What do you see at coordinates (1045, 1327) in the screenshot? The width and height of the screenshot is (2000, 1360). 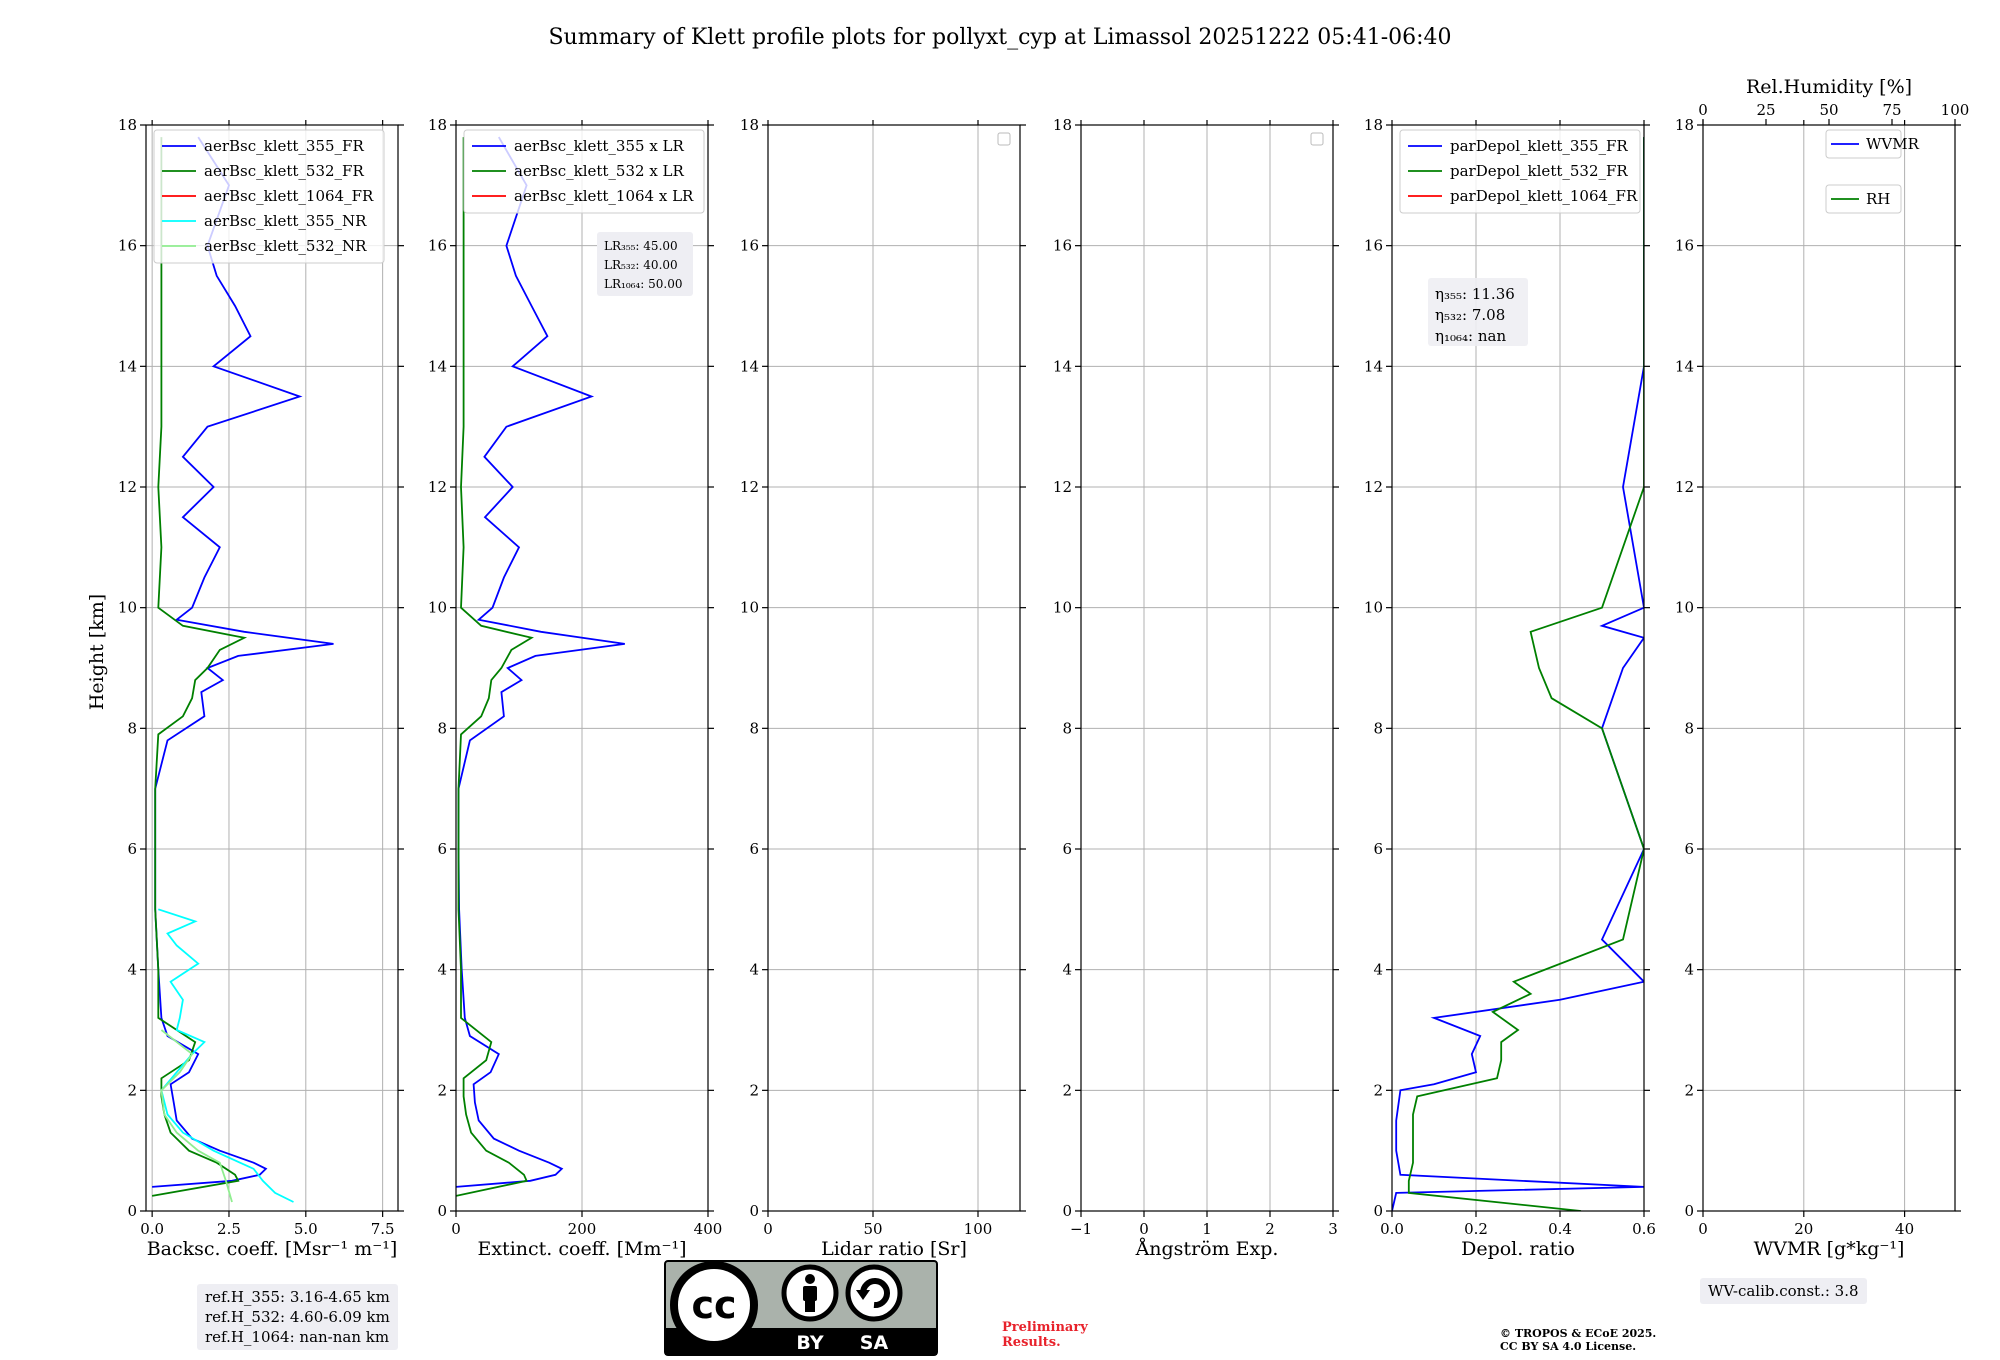 I see `preliminary-line-1: Preliminary` at bounding box center [1045, 1327].